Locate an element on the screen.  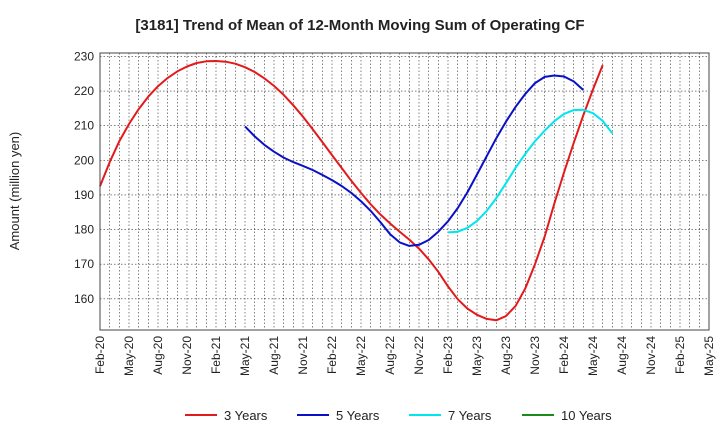
y-tick-label: 210 is located at coordinates (84, 126).